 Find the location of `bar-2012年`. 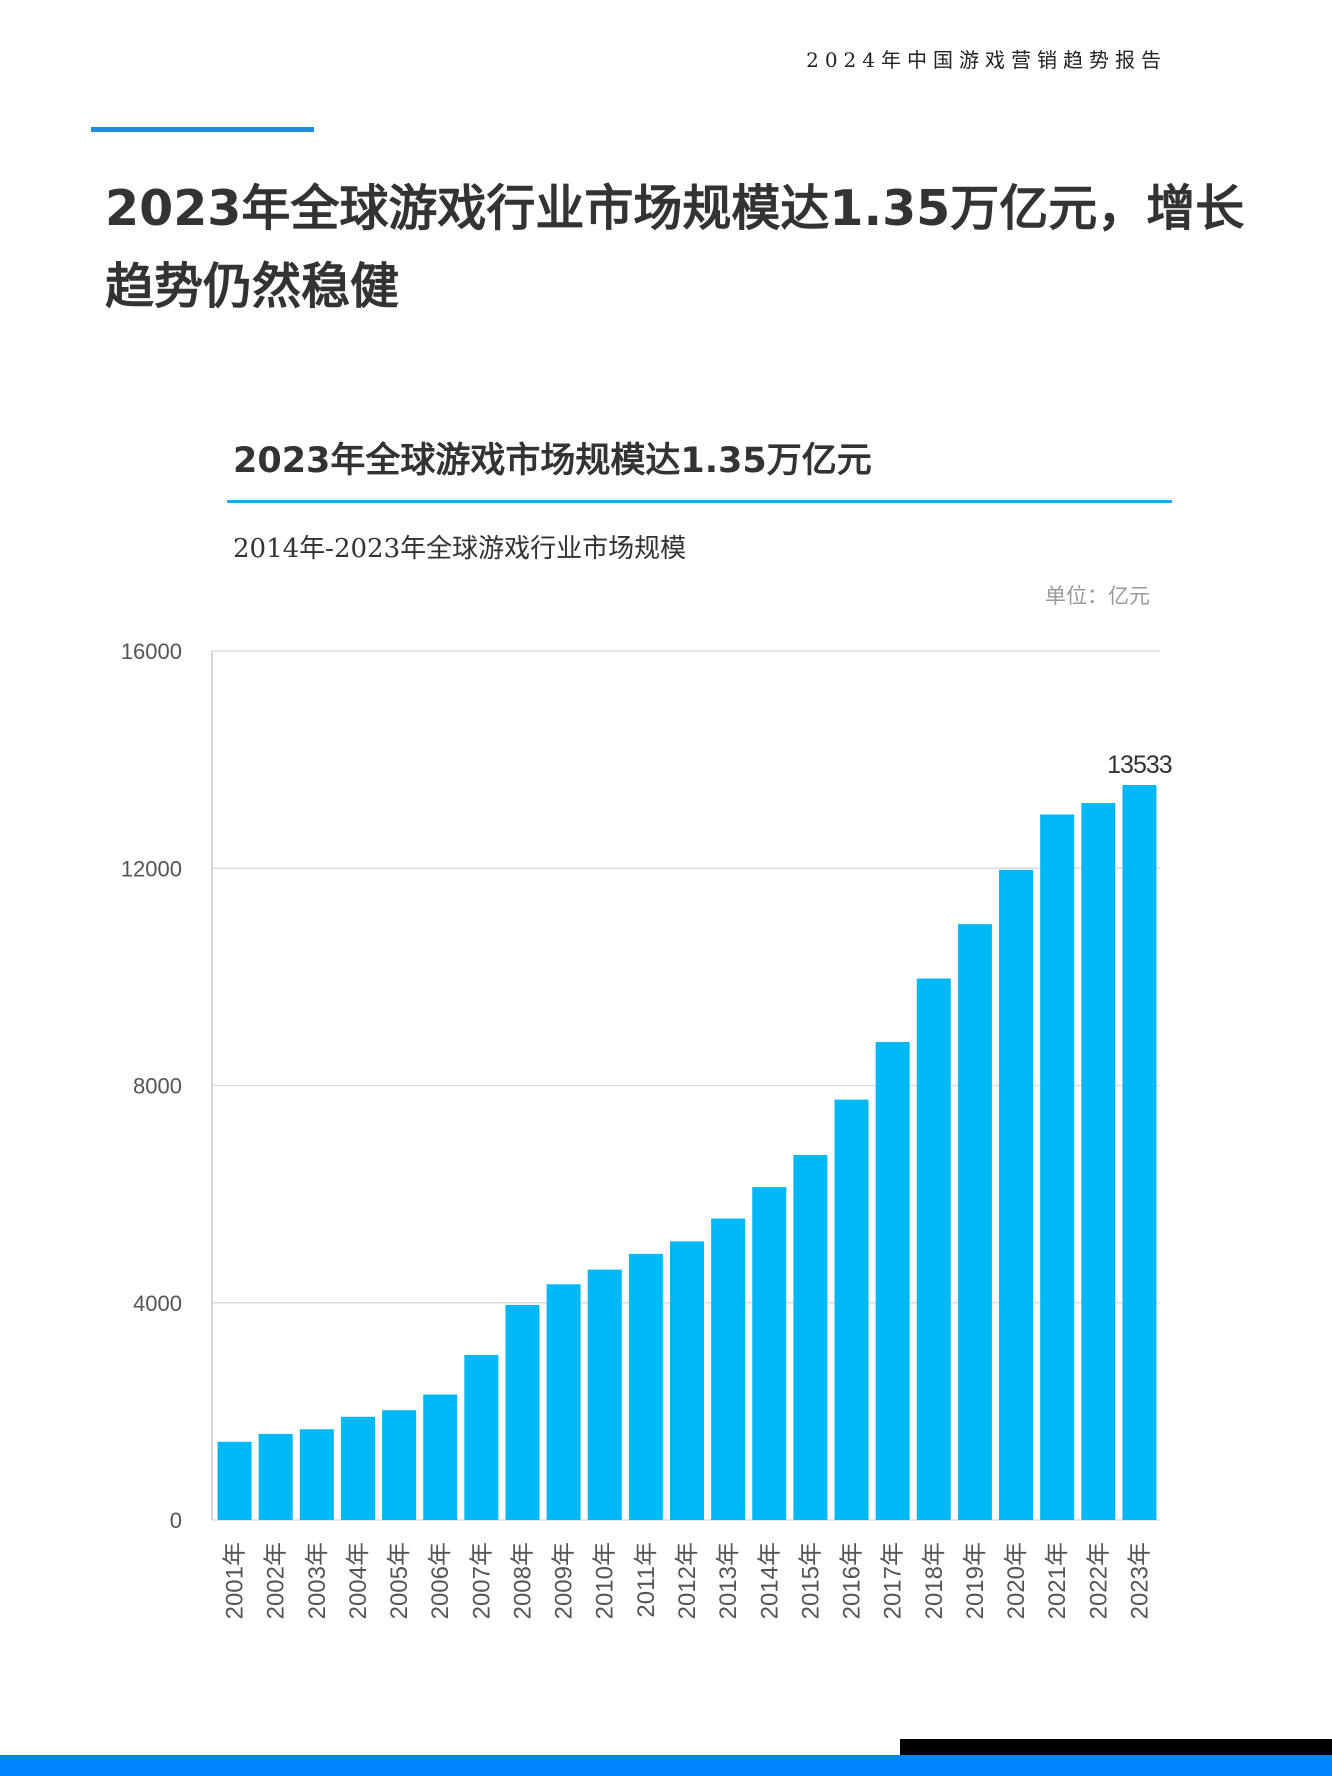

bar-2012年 is located at coordinates (687, 1380).